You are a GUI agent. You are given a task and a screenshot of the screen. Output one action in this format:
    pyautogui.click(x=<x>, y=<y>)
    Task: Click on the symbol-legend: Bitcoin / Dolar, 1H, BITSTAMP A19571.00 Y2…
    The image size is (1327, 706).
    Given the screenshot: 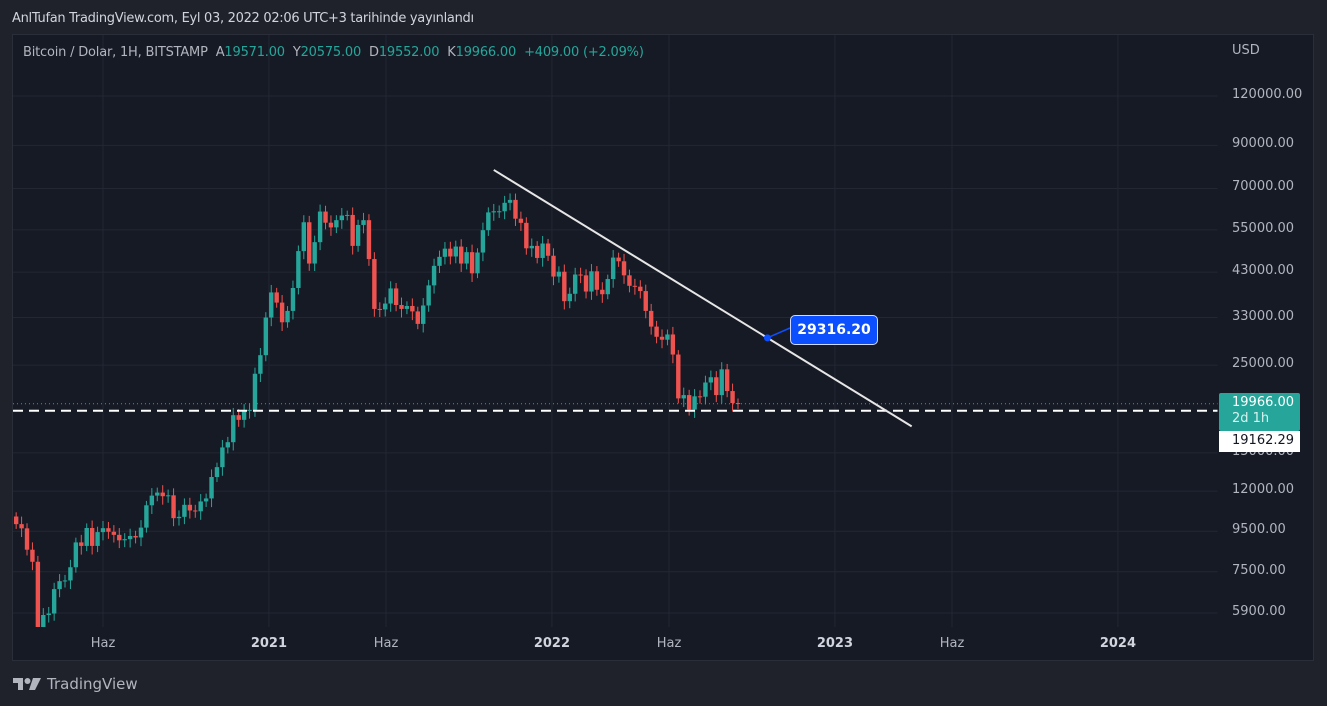 What is the action you would take?
    pyautogui.click(x=337, y=52)
    